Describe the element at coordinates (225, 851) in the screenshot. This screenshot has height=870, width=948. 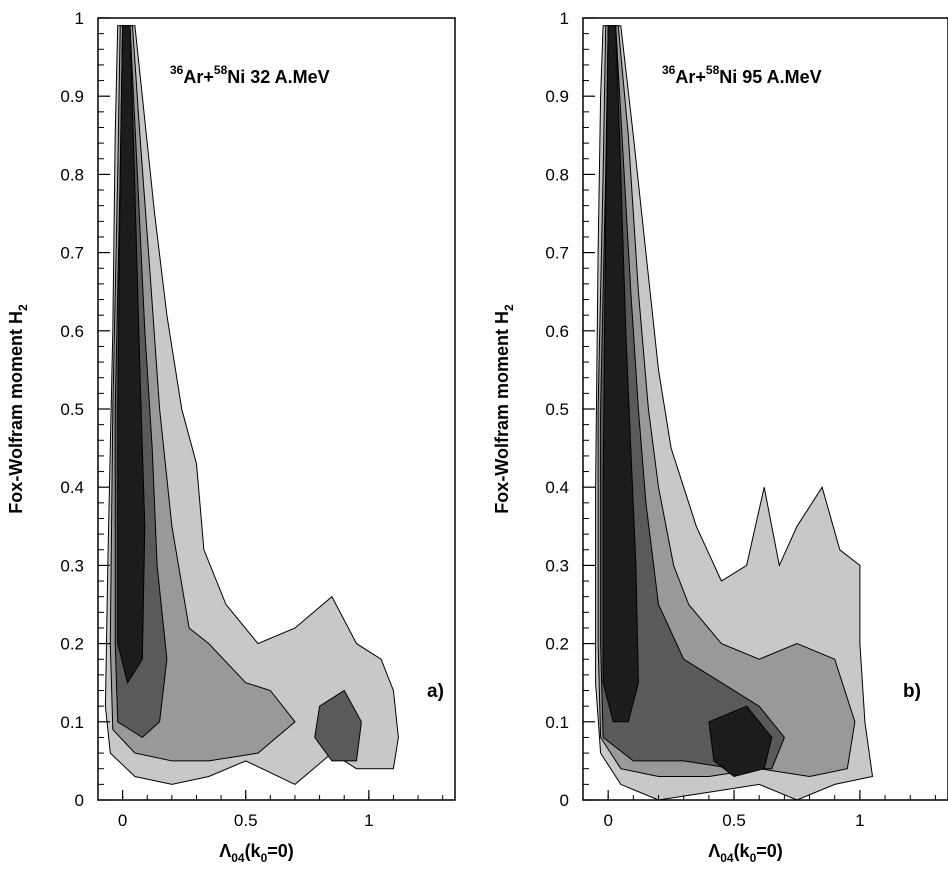
I see `panel-a-xlabel-main: Λ` at that location.